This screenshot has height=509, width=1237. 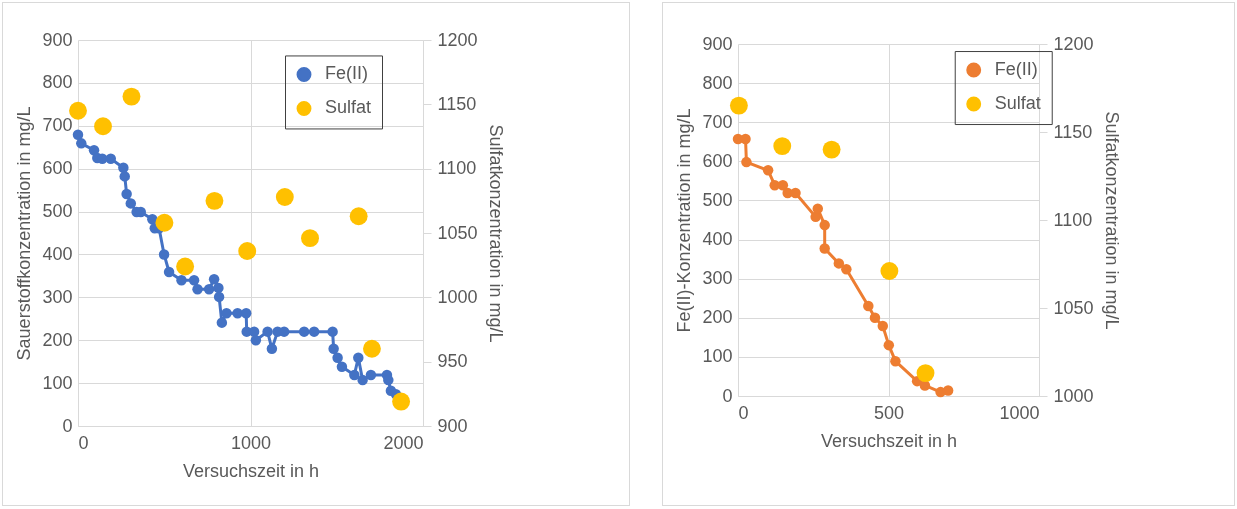 I want to click on y-axis-title: Sauerstoffkonzentration in mg/L, so click(x=24, y=233).